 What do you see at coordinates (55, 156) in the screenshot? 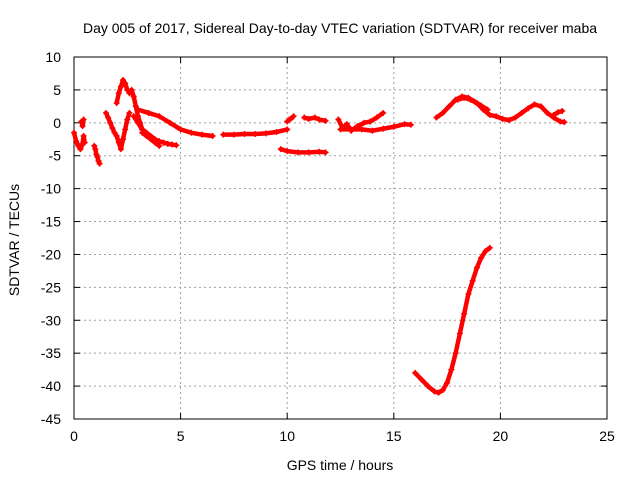
I see `y-tick-label: -5` at bounding box center [55, 156].